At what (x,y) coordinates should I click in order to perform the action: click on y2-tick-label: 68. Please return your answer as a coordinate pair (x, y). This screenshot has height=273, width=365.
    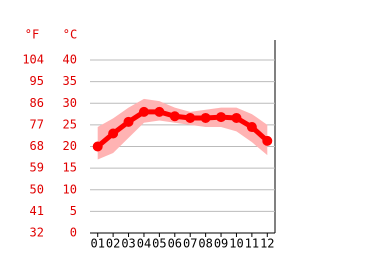
    Looking at the image, I should click on (37, 146).